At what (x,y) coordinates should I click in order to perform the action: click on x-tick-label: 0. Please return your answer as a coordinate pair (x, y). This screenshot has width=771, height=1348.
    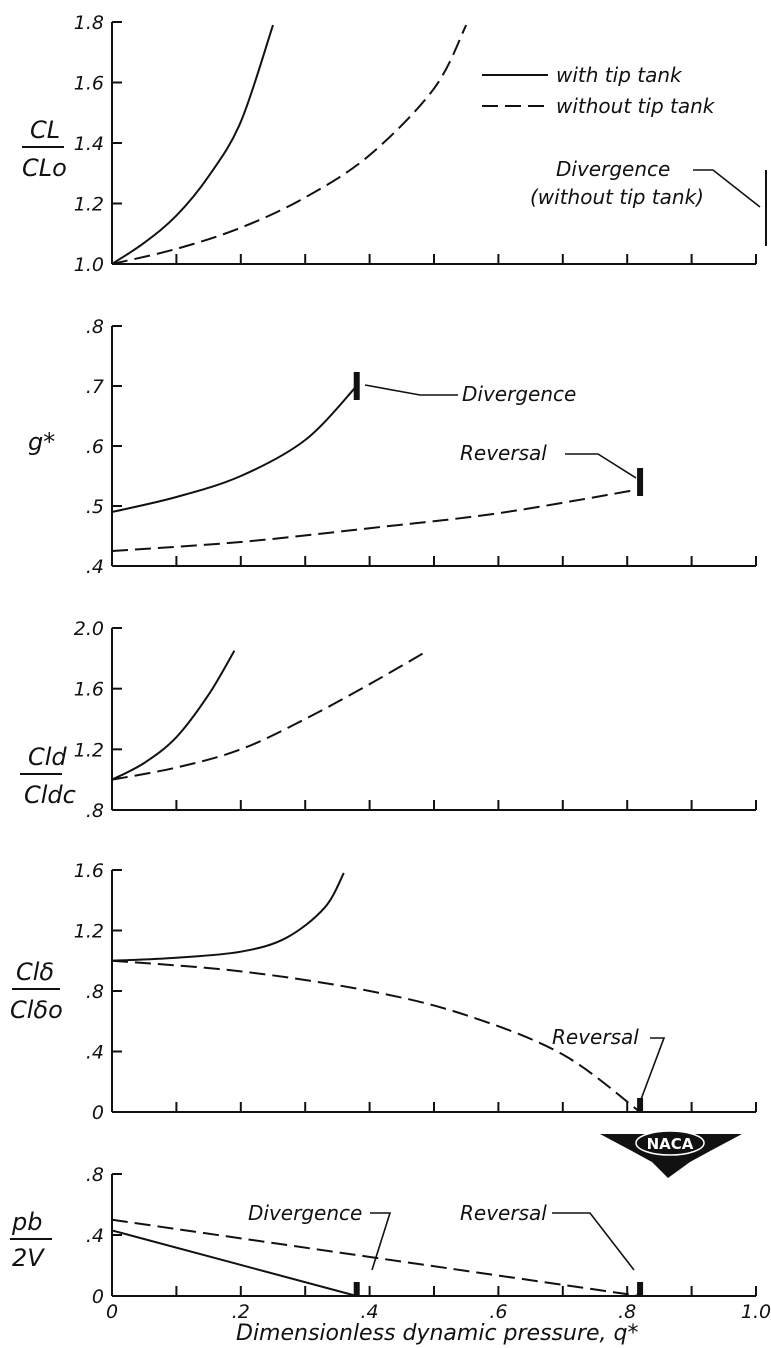
    Looking at the image, I should click on (112, 1312).